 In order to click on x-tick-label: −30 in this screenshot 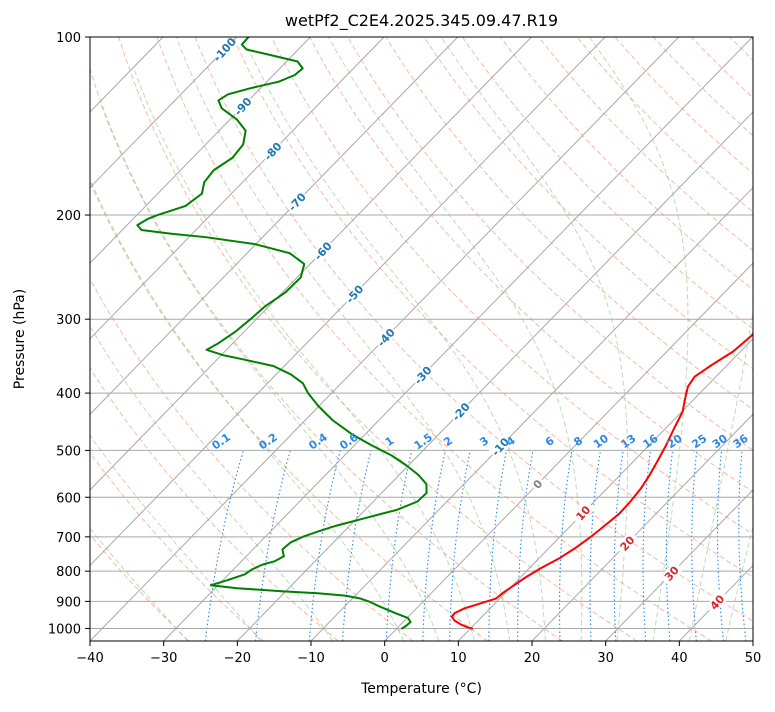, I will do `click(163, 658)`.